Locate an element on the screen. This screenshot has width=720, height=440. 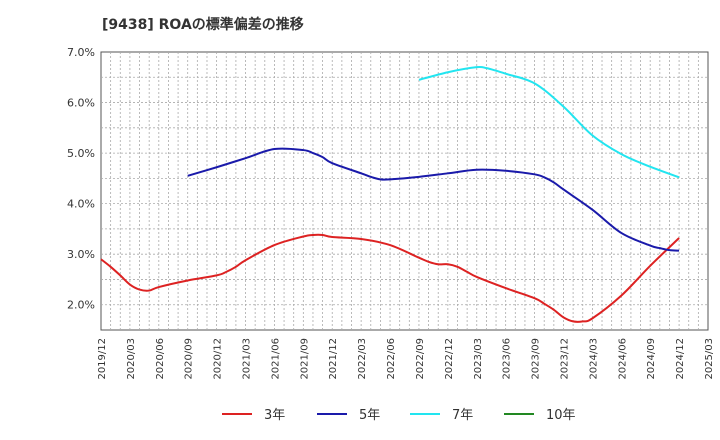
x-tick-label: 2023/06 is located at coordinates (507, 359).